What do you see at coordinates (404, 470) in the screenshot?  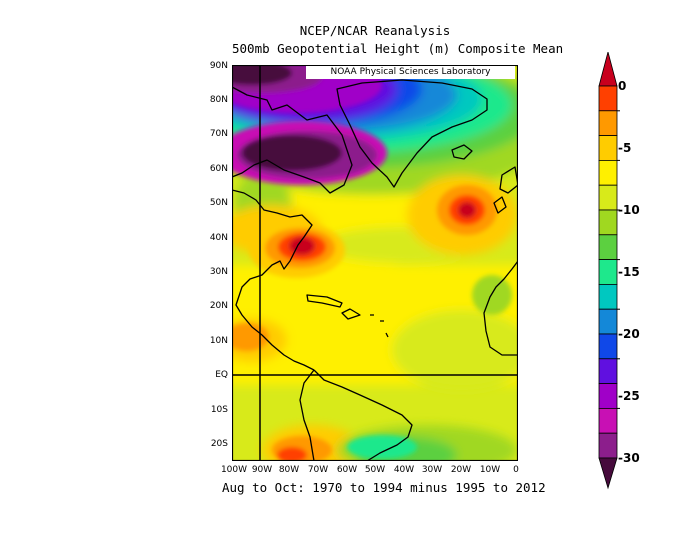 I see `lon-label: 40W` at bounding box center [404, 470].